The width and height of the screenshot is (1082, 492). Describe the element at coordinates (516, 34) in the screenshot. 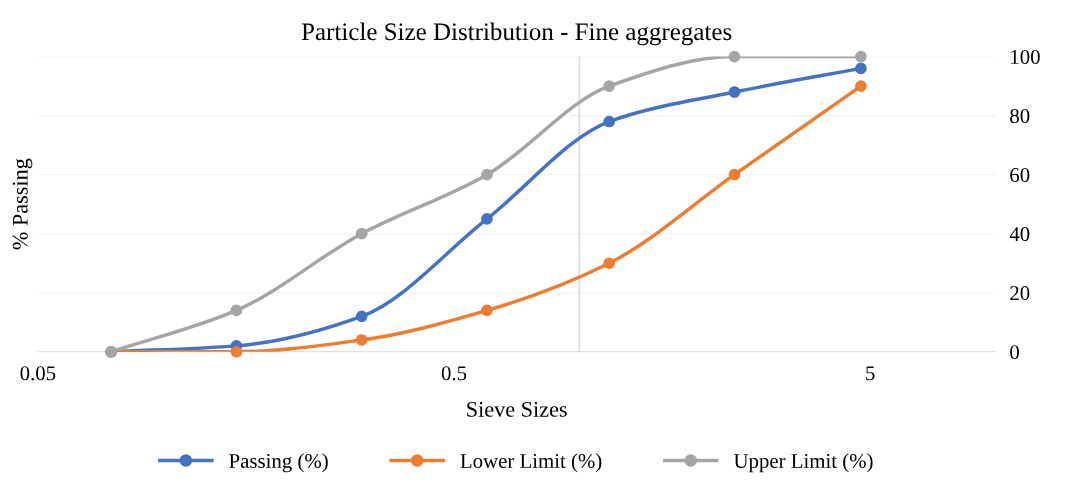

I see `chart-title: Particle Size Distribution - Fine aggregates` at that location.